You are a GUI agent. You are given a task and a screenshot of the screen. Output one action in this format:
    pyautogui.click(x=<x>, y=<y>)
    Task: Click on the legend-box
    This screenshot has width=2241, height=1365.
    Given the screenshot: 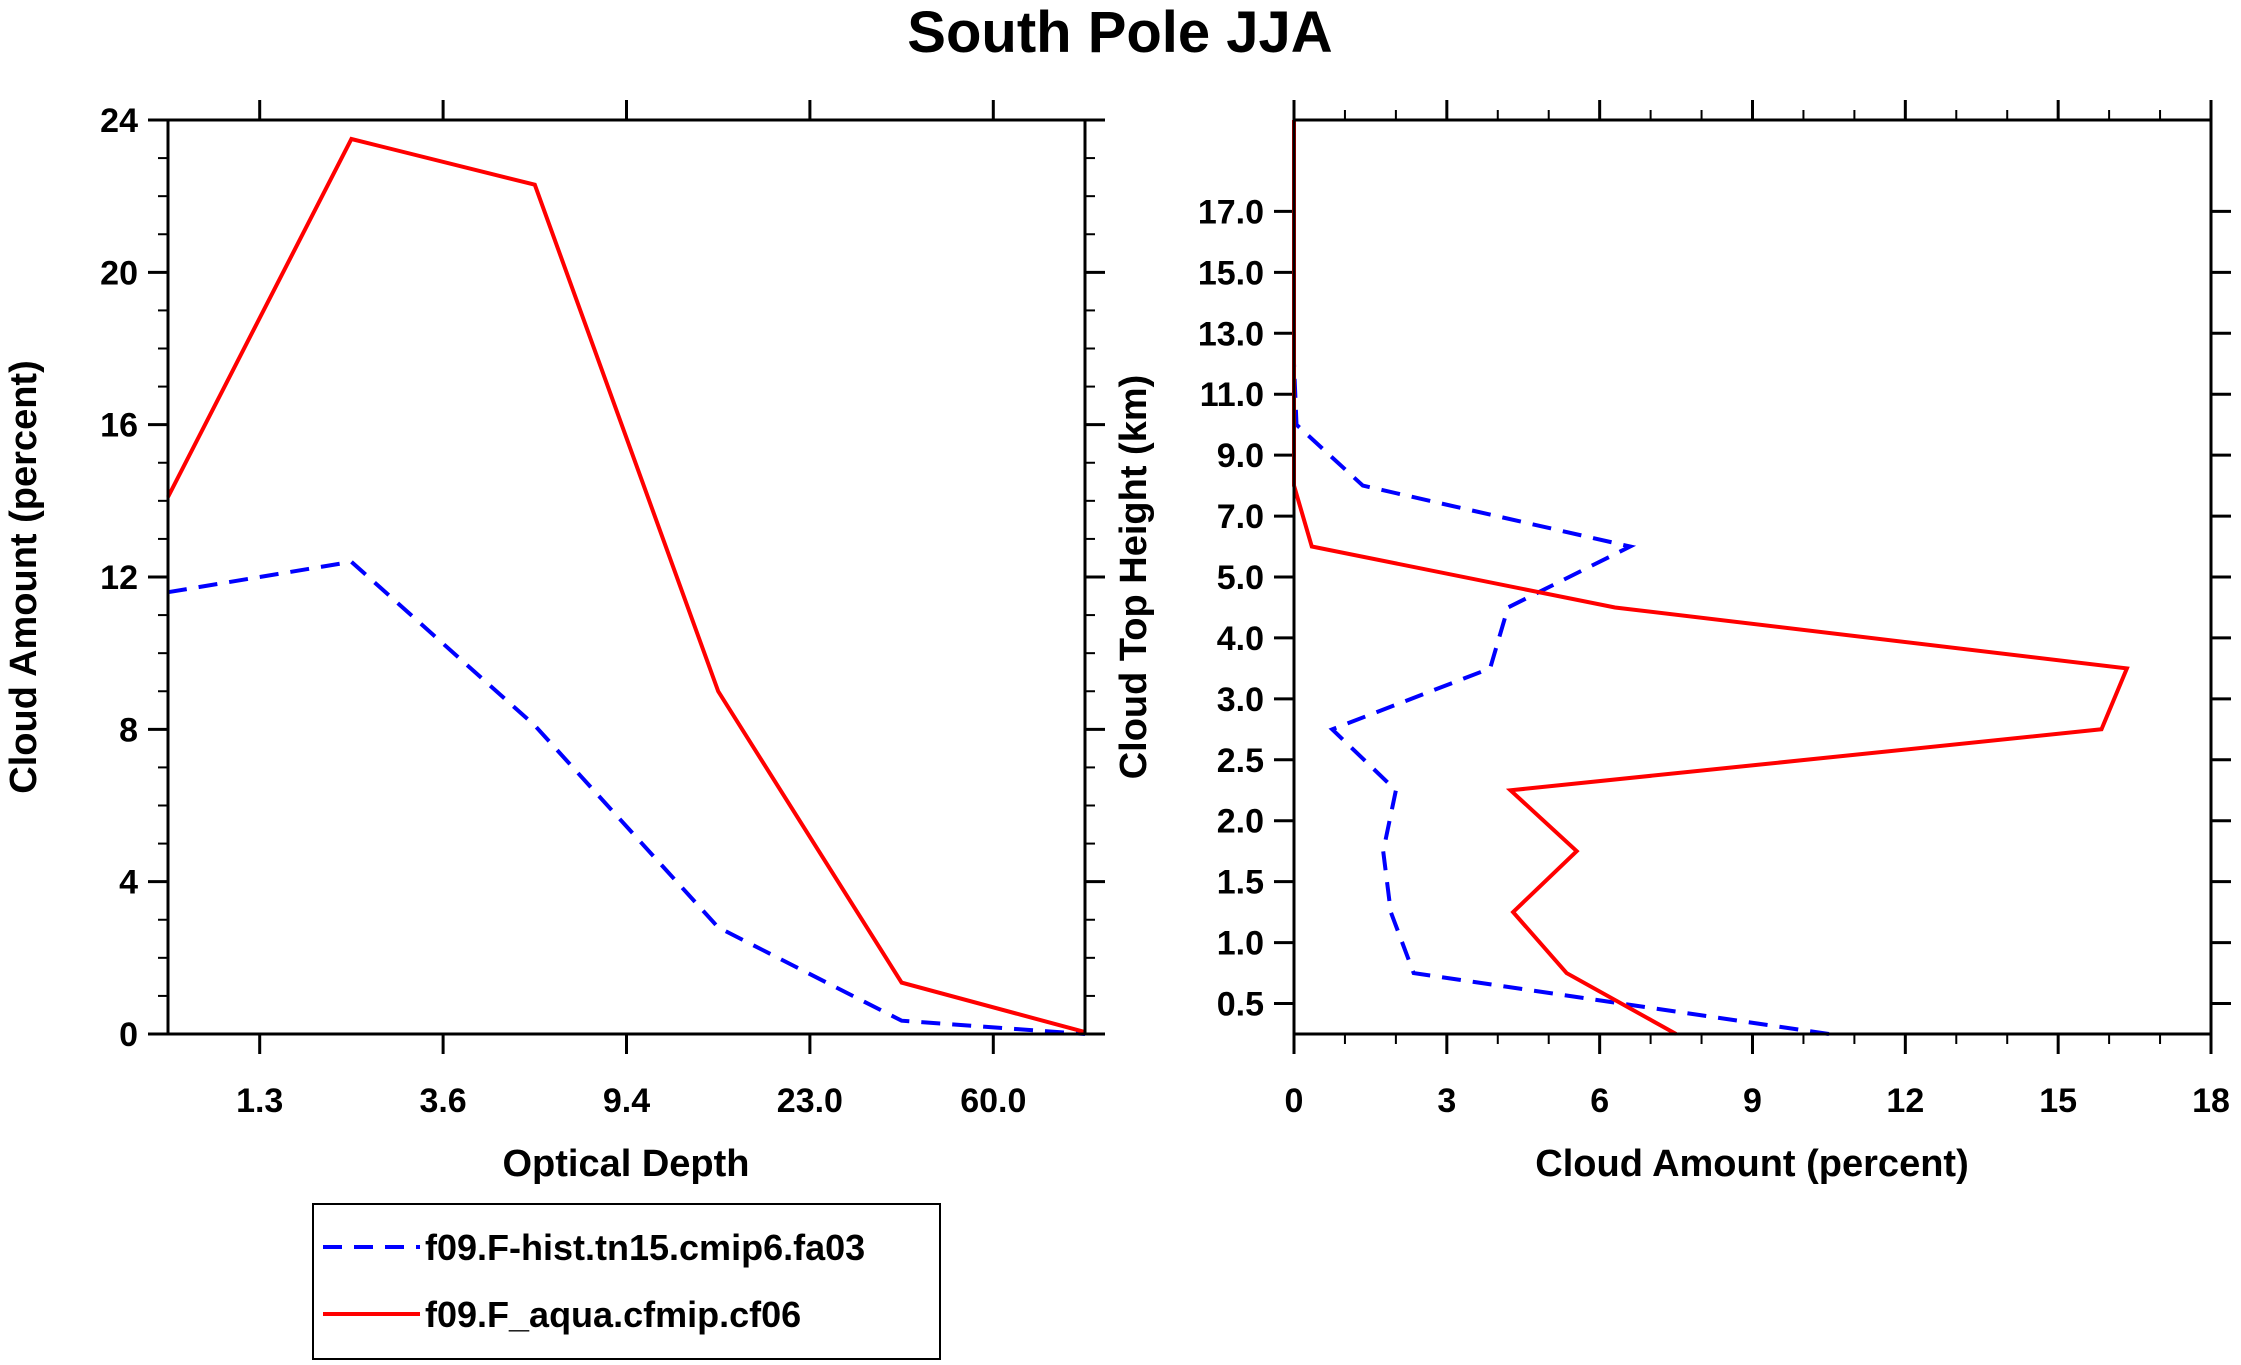 What is the action you would take?
    pyautogui.click(x=626, y=1281)
    